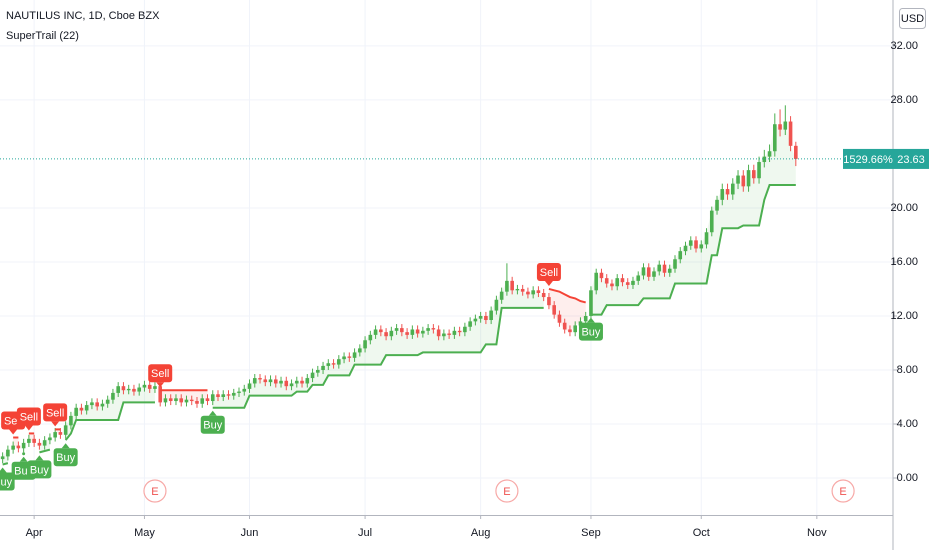 This screenshot has width=932, height=550. I want to click on earnings-label: E, so click(154, 492).